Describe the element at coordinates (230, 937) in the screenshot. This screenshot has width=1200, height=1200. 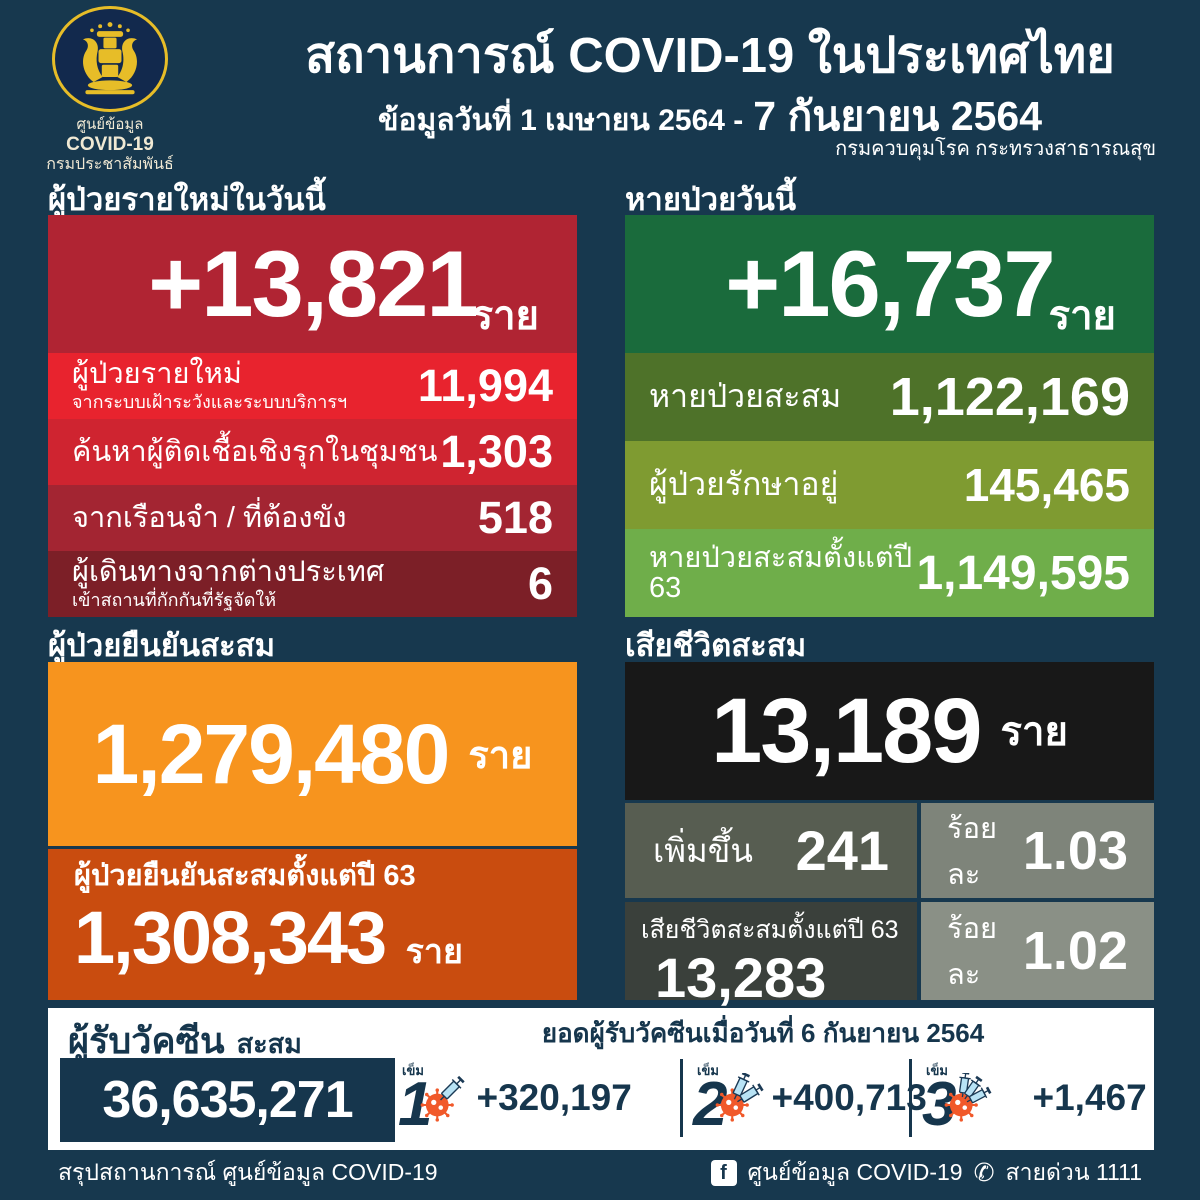
I see `confirmed-since-value: 1,308,343` at that location.